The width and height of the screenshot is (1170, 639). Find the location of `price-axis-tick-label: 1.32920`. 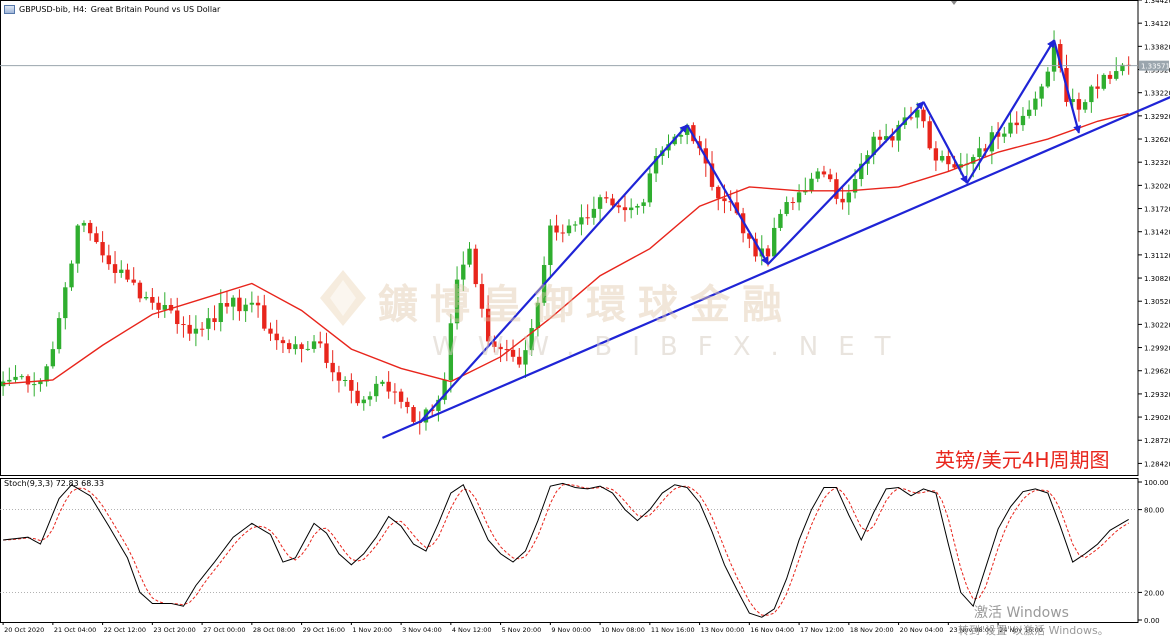

price-axis-tick-label: 1.32920 is located at coordinates (1157, 117).